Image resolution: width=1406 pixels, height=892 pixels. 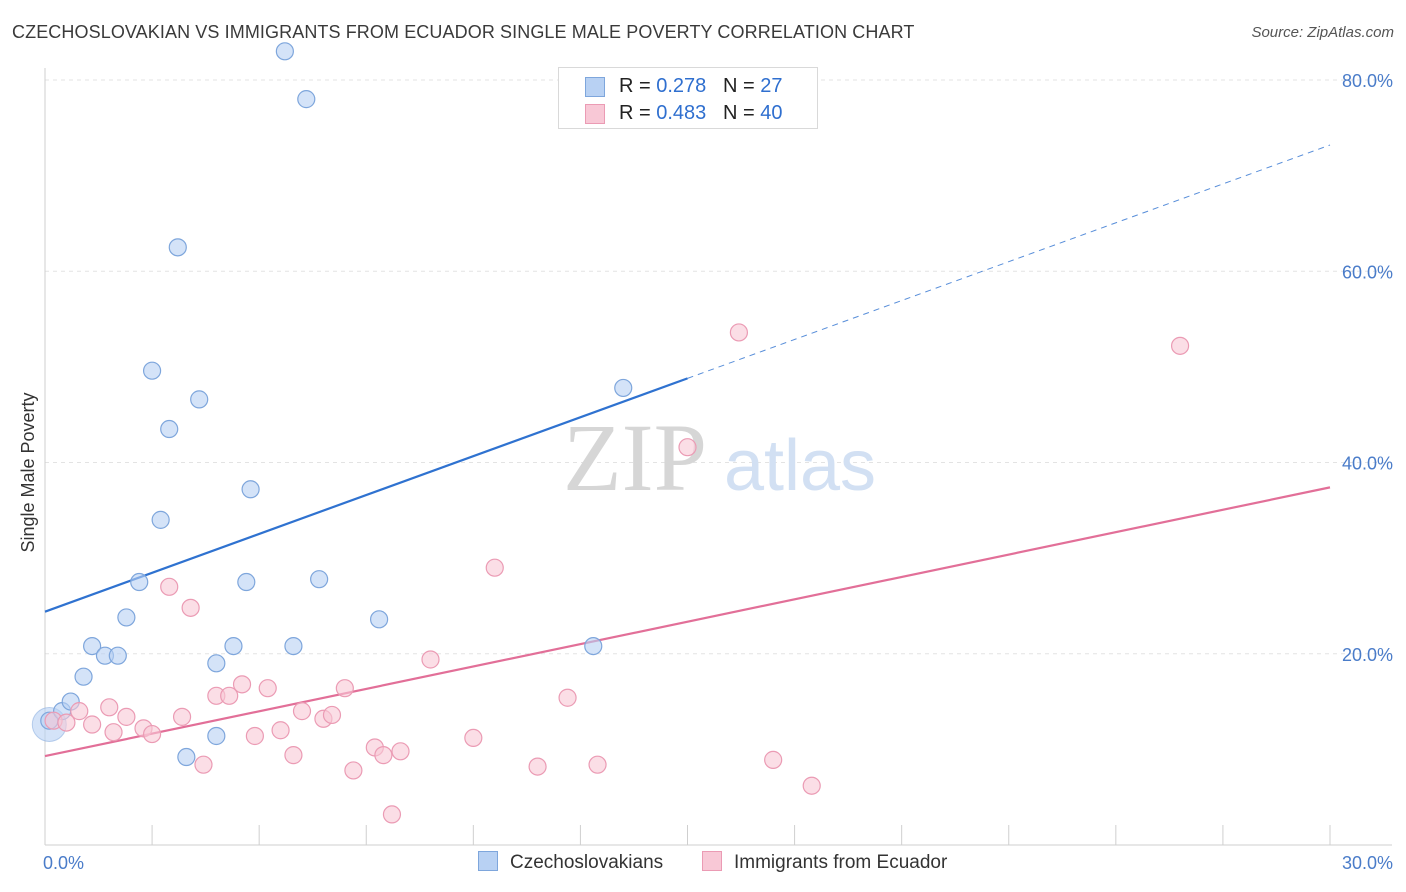 What do you see at coordinates (635, 457) in the screenshot?
I see `watermark-zip: ZIP` at bounding box center [635, 457].